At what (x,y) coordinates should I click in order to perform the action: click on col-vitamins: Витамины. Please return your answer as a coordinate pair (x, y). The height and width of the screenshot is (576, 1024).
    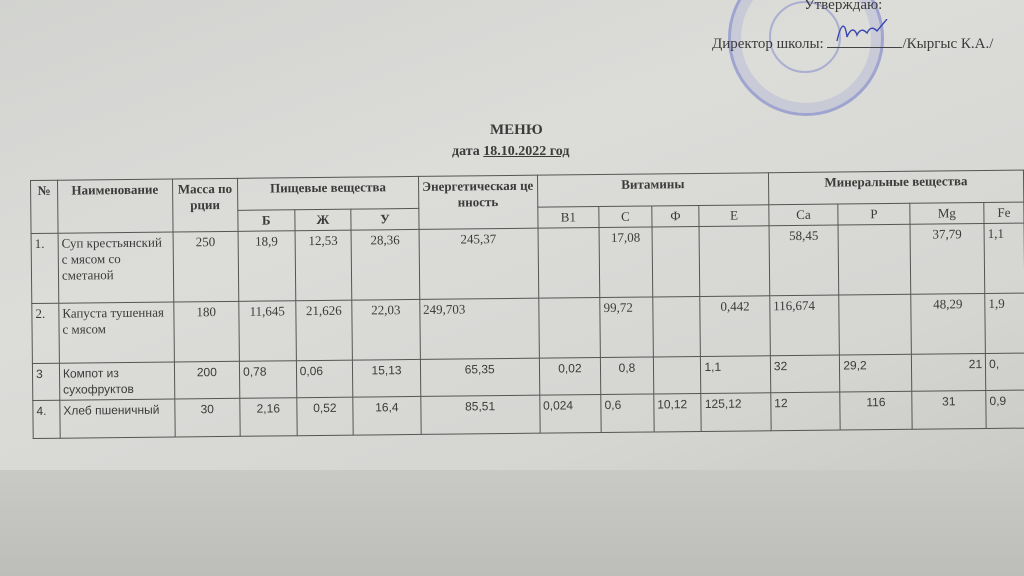
    Looking at the image, I should click on (653, 190).